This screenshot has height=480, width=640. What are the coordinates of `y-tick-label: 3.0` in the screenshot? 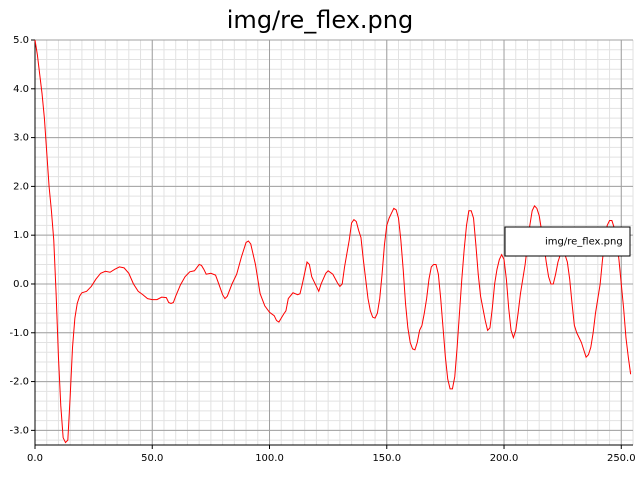 It's located at (21, 138).